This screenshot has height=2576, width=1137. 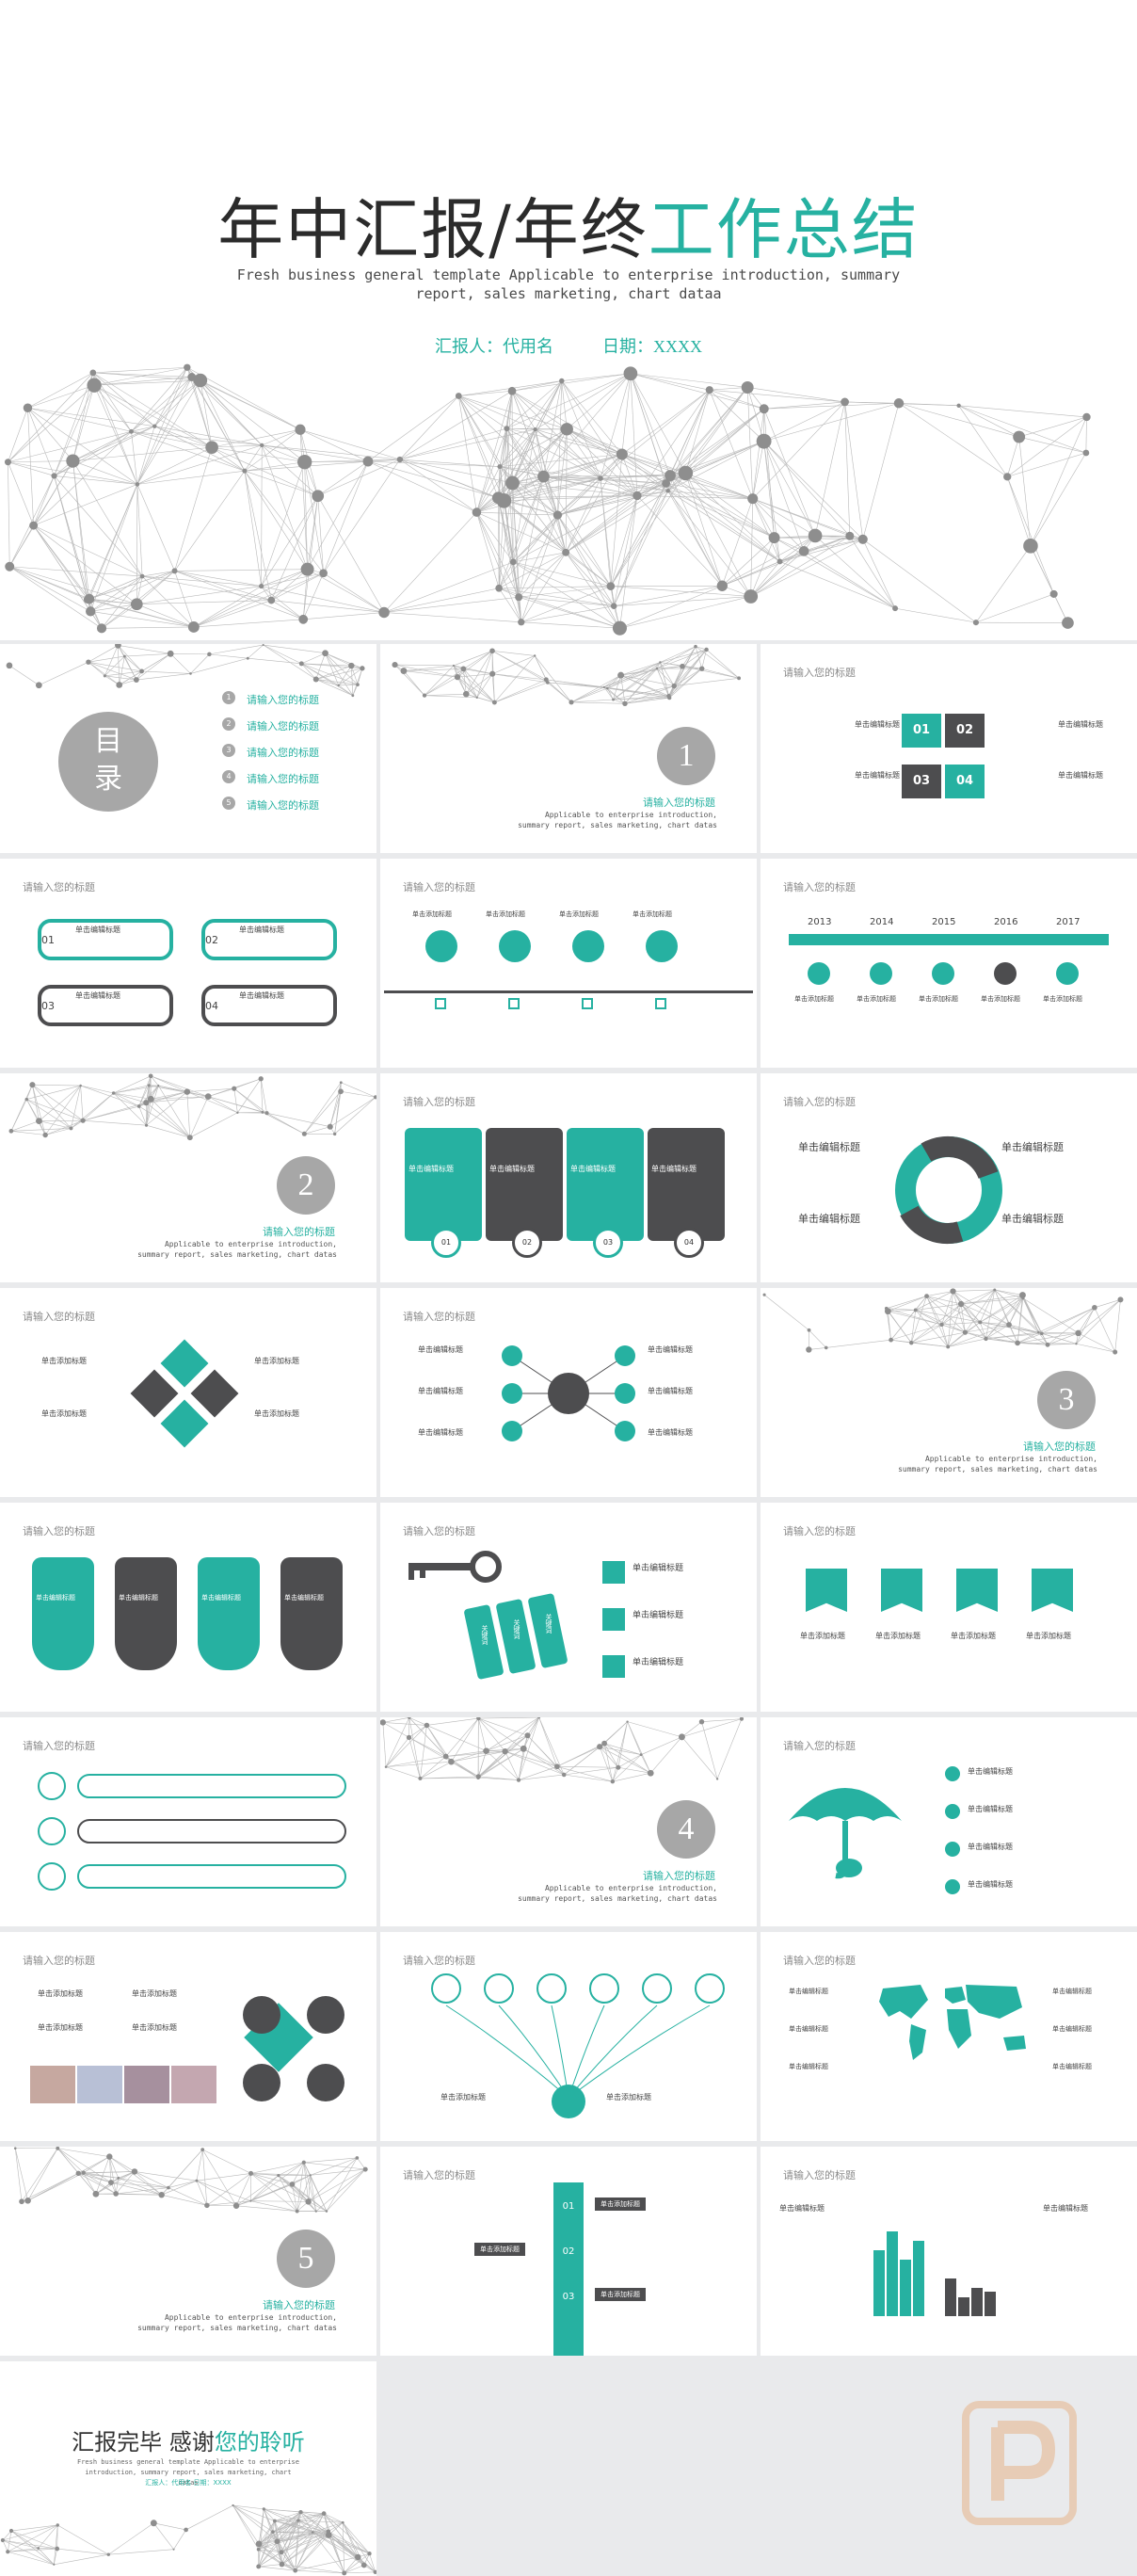 I want to click on slide-icon-timeline: 请输入您的标题 单击添加标题 单击添加标题 单击添加标题 单击添加标题, so click(x=569, y=963).